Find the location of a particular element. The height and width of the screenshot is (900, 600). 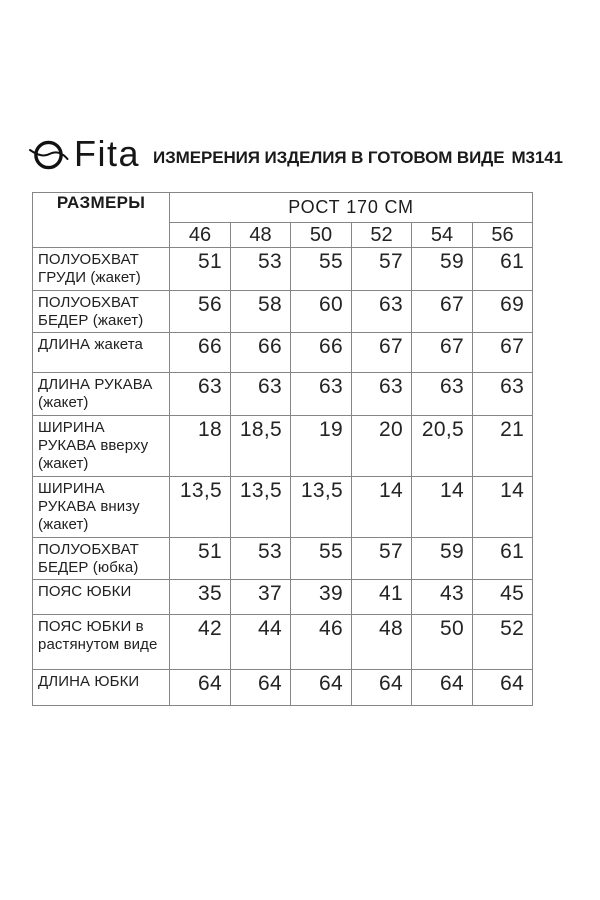

brand-logo-icon is located at coordinates (49, 155).